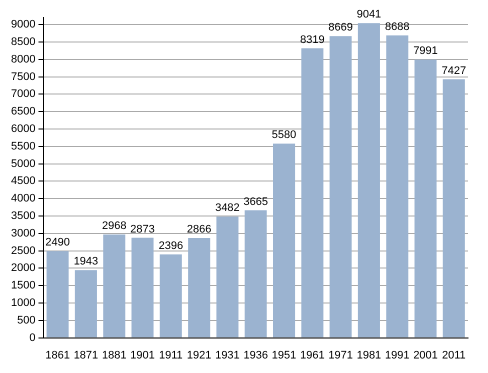 The image size is (488, 373). Describe the element at coordinates (57, 242) in the screenshot. I see `data-label: 2490` at that location.